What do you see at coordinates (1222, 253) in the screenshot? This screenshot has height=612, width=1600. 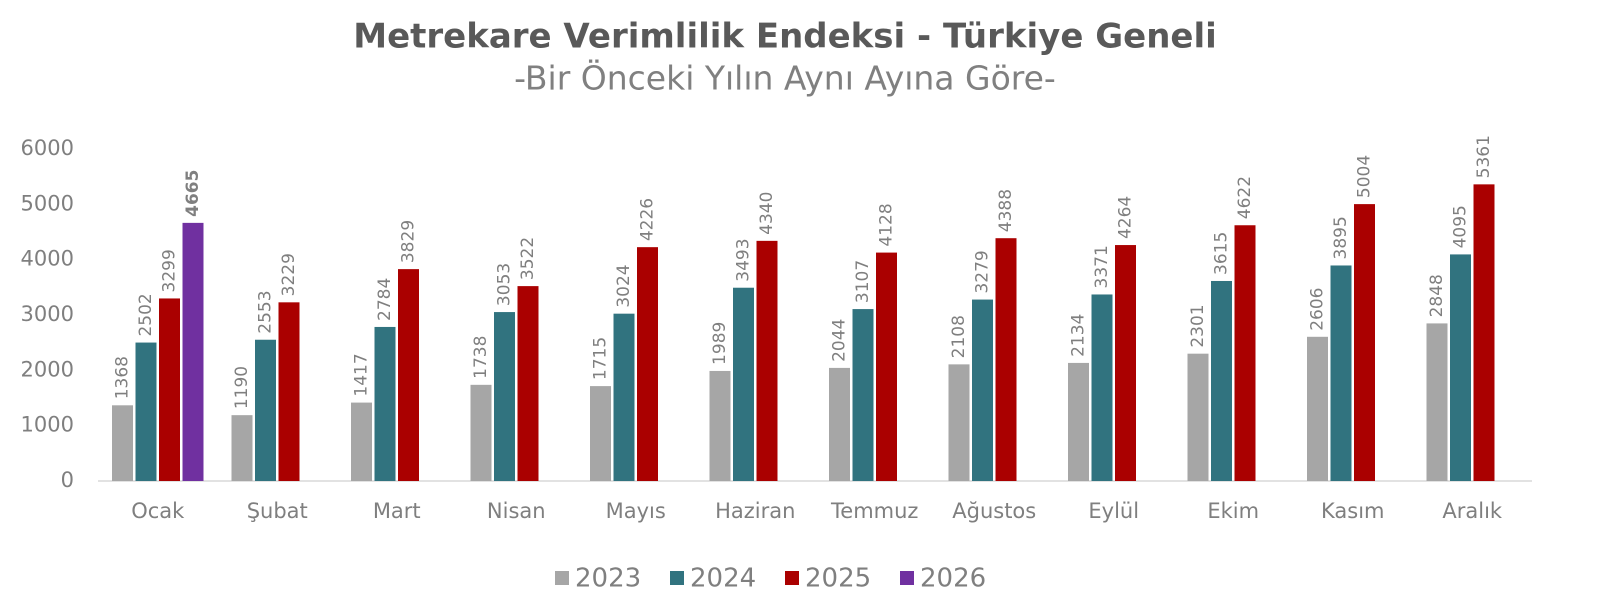 I see `value-label: 3615` at bounding box center [1222, 253].